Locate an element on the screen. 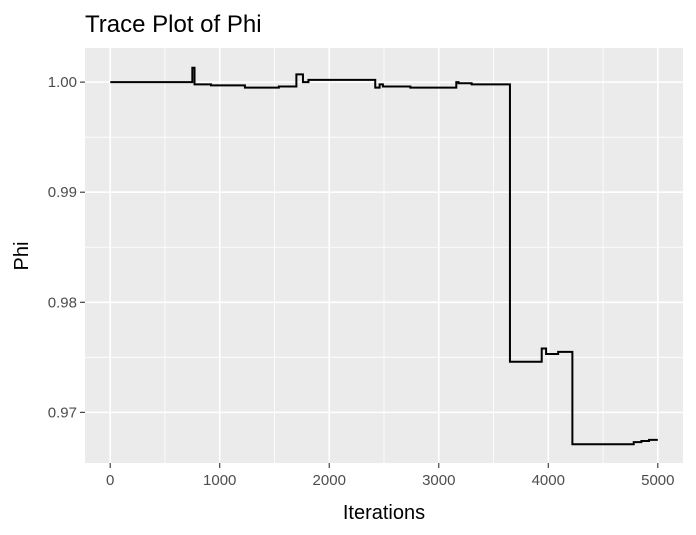  x-tick-label: 2000 is located at coordinates (329, 480).